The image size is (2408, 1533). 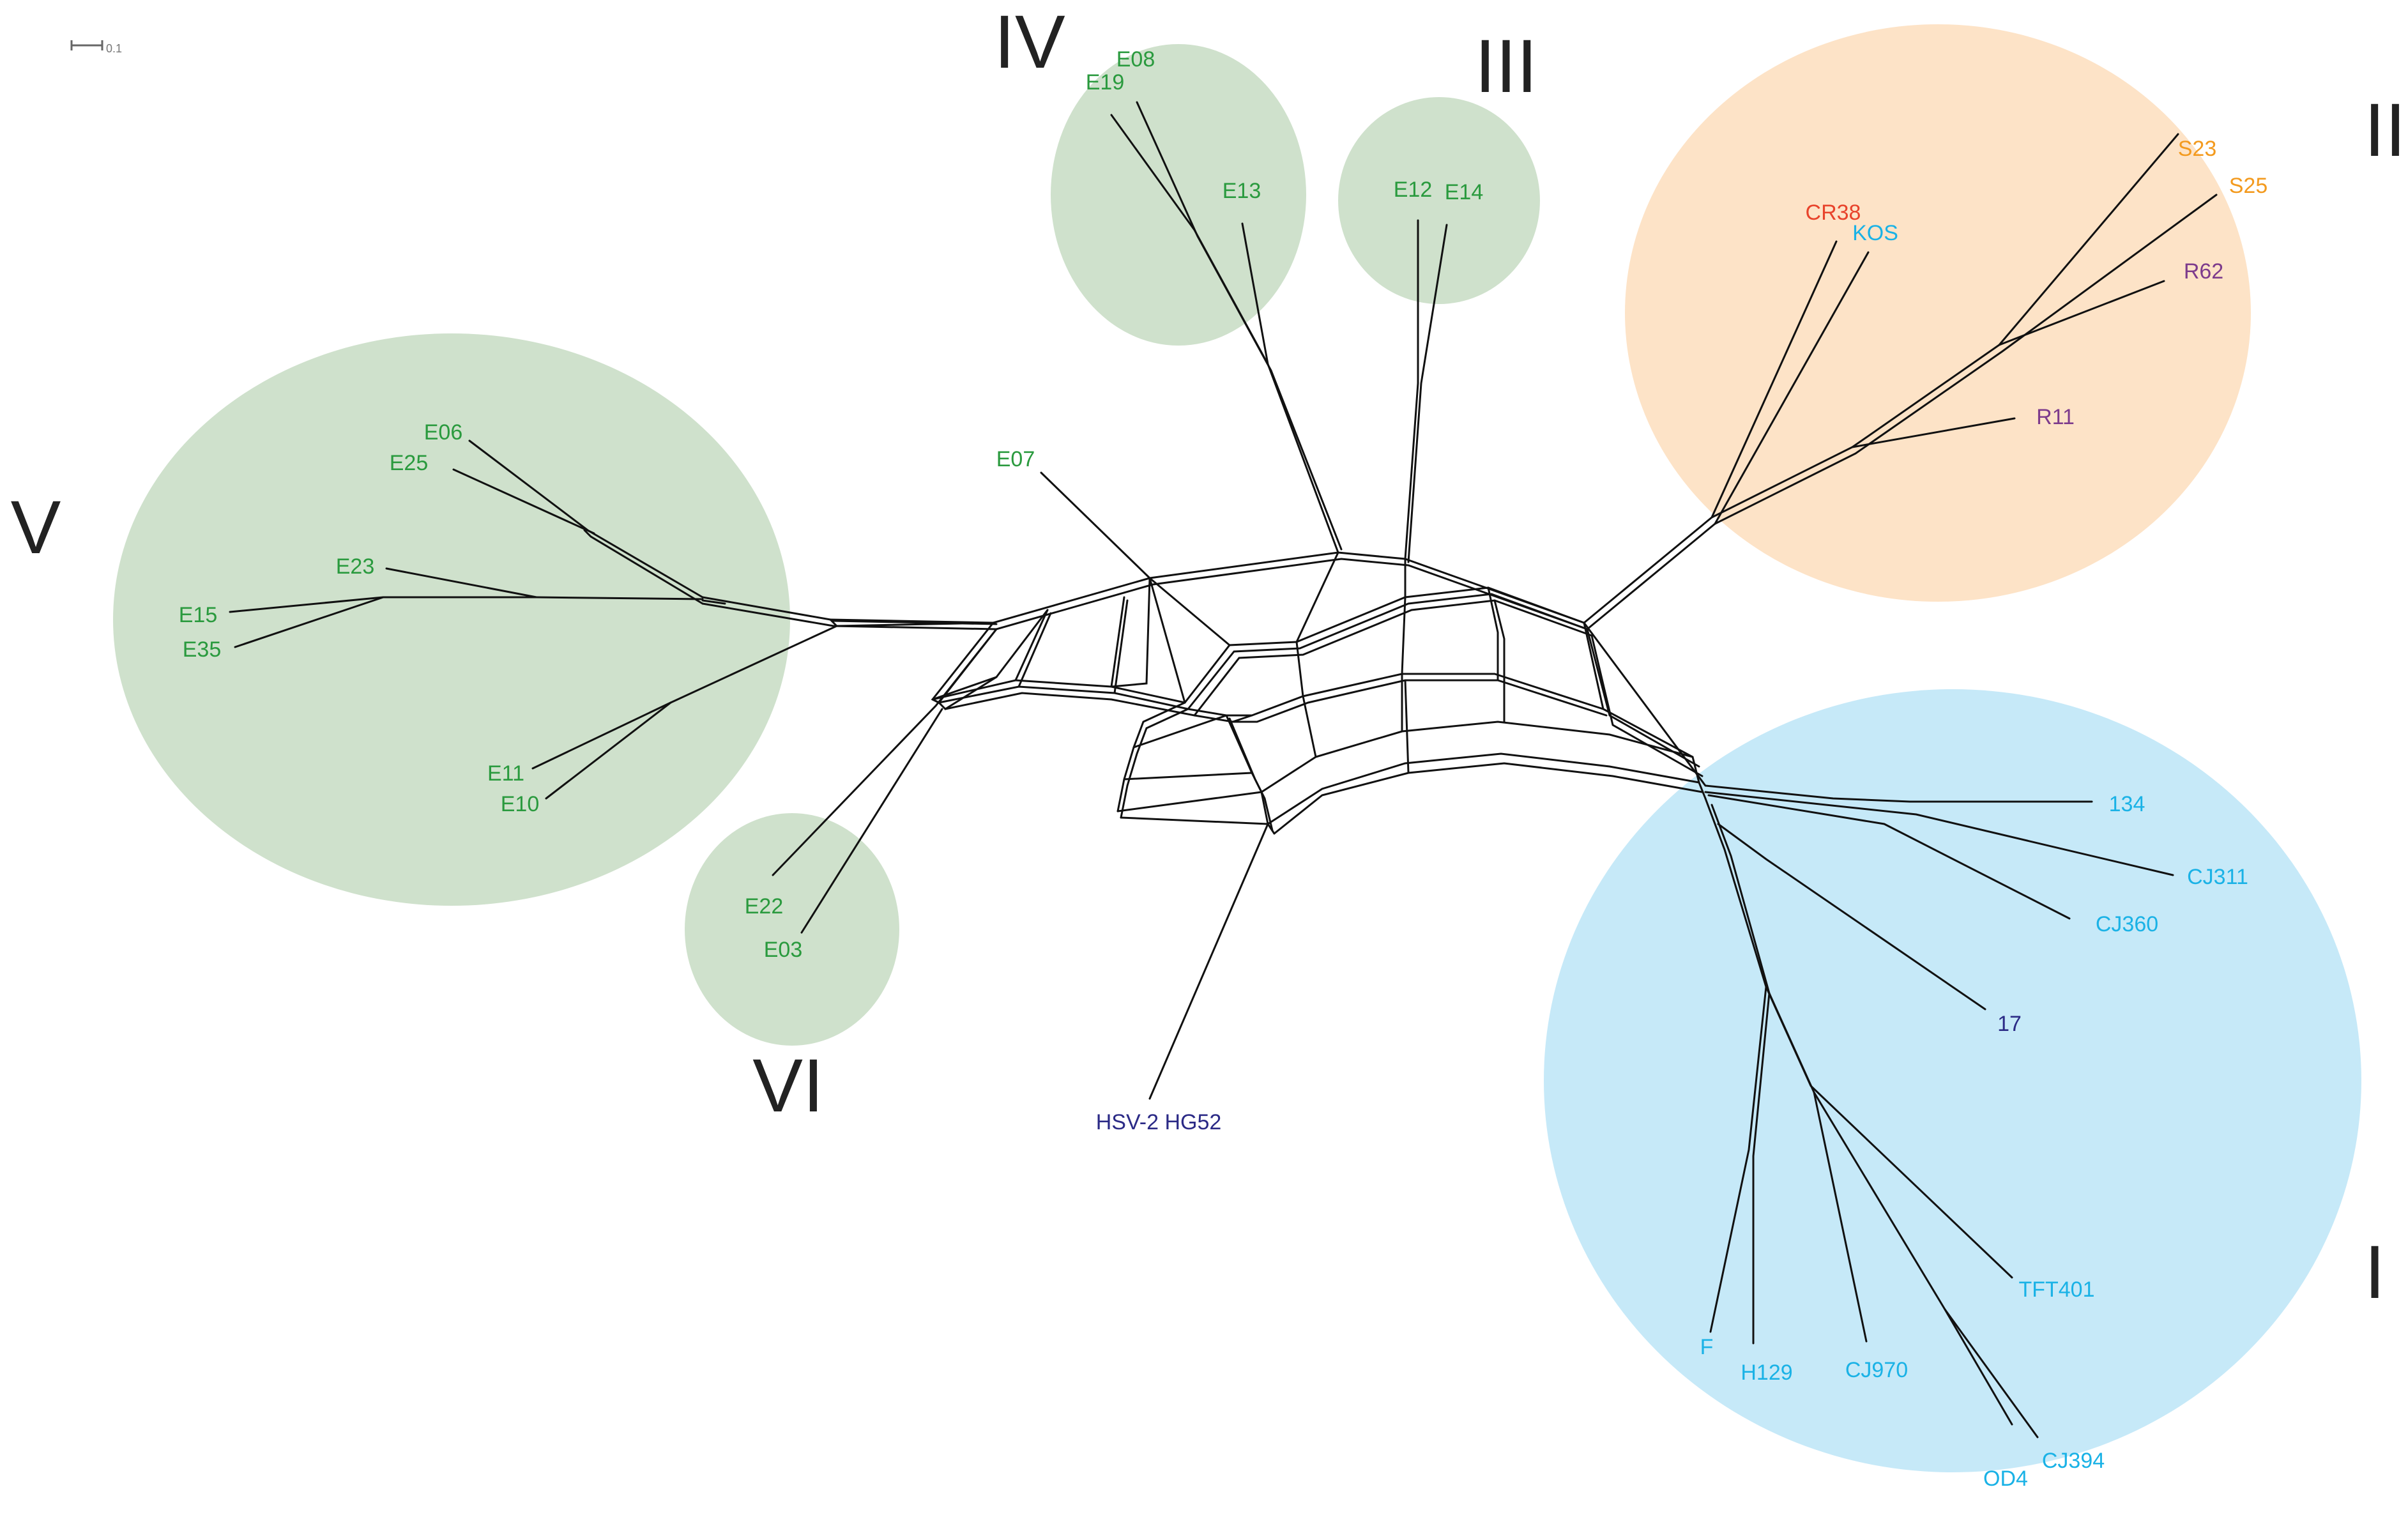 I want to click on taxon-label-e06: E06, so click(x=443, y=432).